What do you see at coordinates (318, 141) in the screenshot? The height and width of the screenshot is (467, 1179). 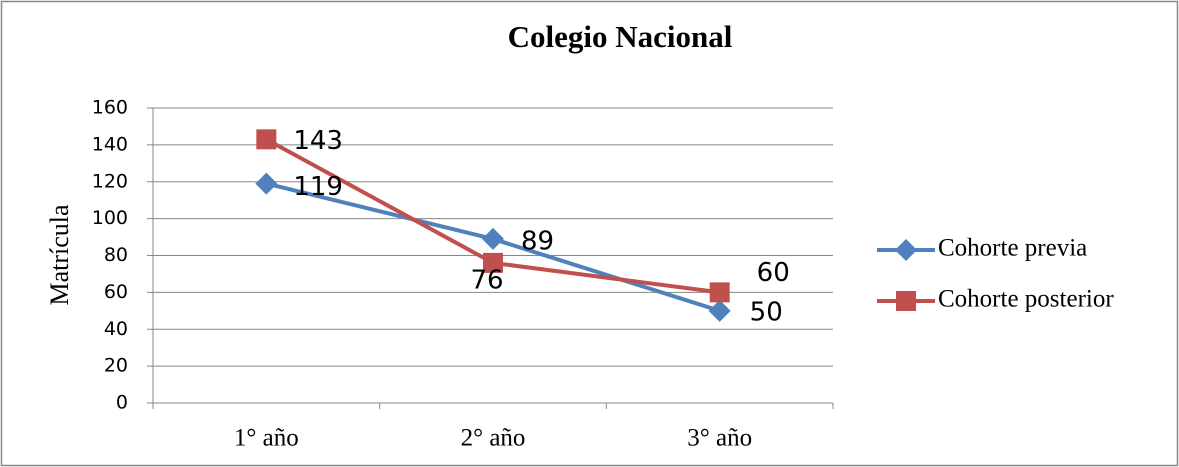 I see `data-label: 143` at bounding box center [318, 141].